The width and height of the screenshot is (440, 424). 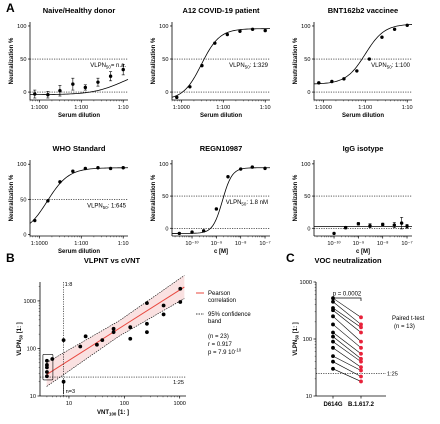 What do you see at coordinates (225, 352) in the screenshot?
I see `stats-line: p = 7.9 10-10` at bounding box center [225, 352].